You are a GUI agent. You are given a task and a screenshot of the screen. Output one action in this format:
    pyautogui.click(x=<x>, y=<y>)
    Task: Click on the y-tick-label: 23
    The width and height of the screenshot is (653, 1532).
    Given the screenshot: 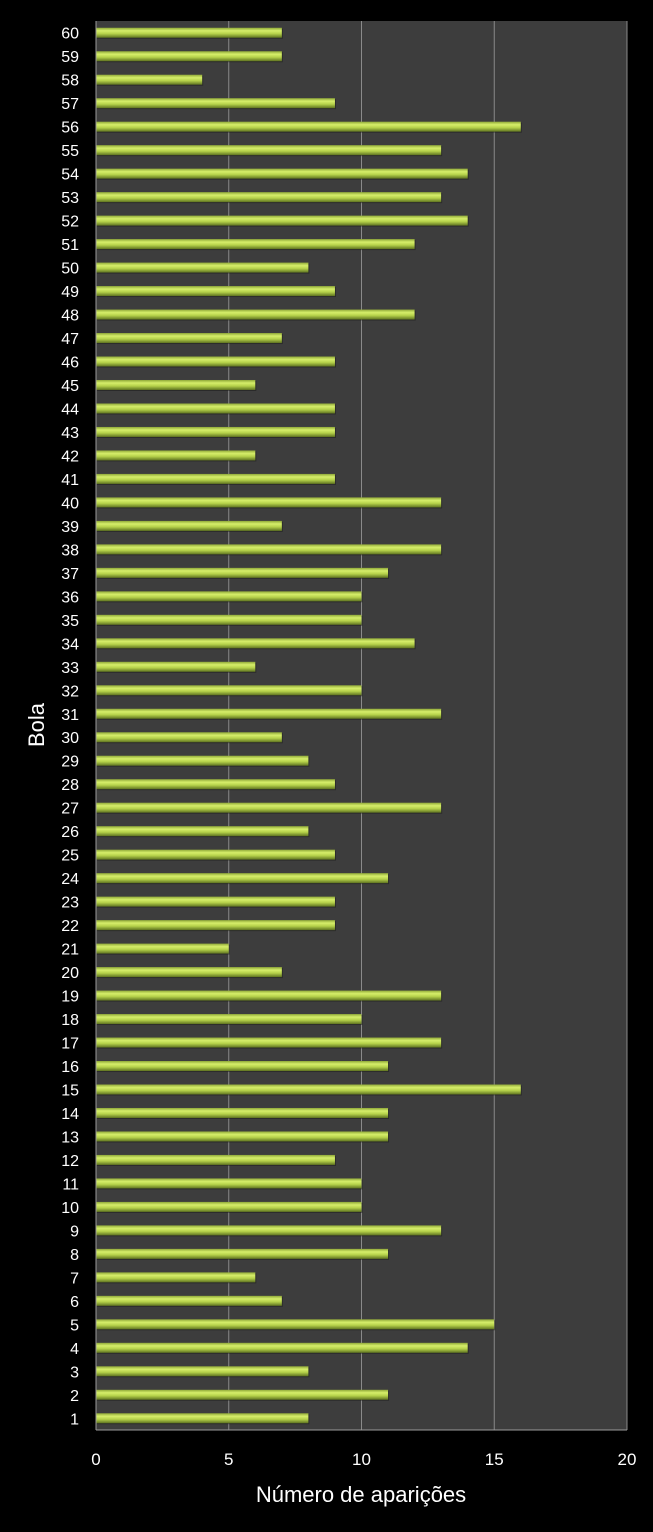 What is the action you would take?
    pyautogui.click(x=70, y=903)
    